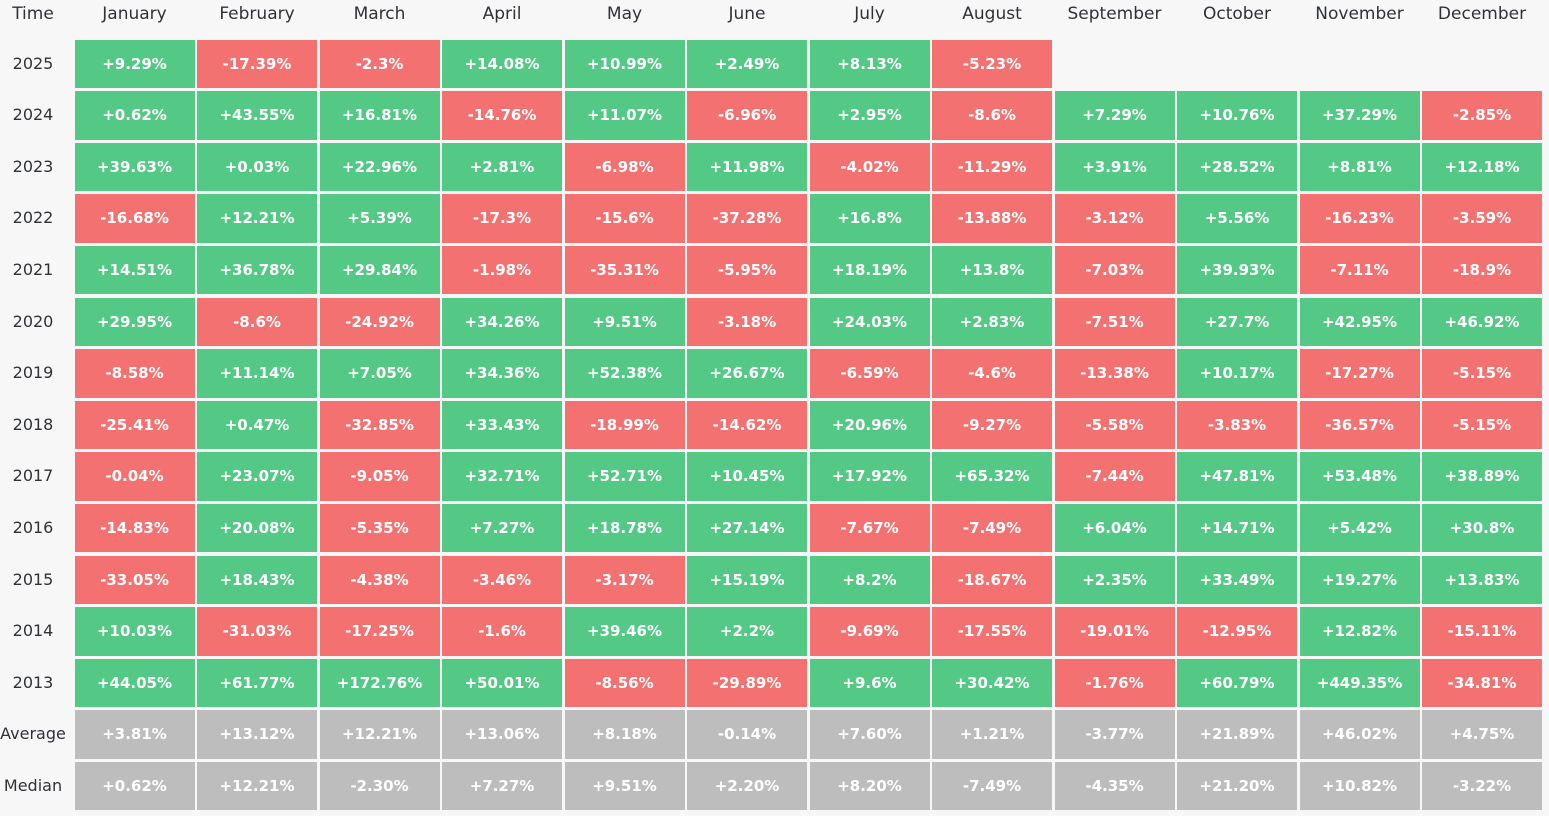  What do you see at coordinates (257, 528) in the screenshot?
I see `heatmap-cell-2016-february: +20.08%` at bounding box center [257, 528].